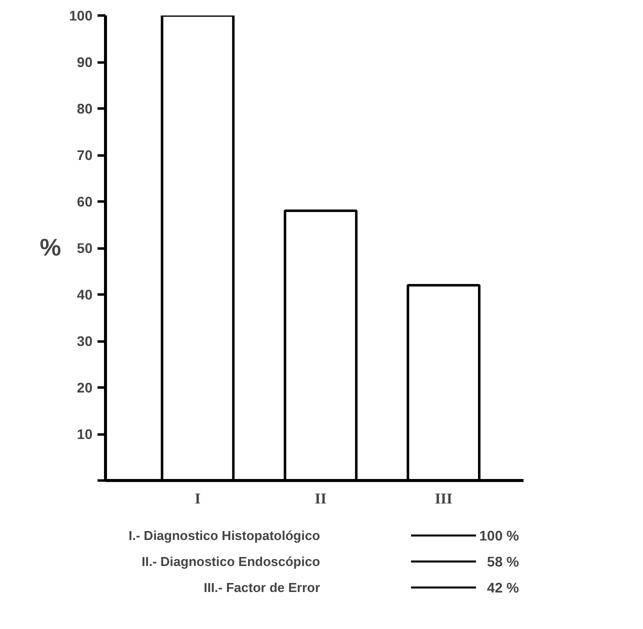  I want to click on y-tick-label: 70, so click(84, 155).